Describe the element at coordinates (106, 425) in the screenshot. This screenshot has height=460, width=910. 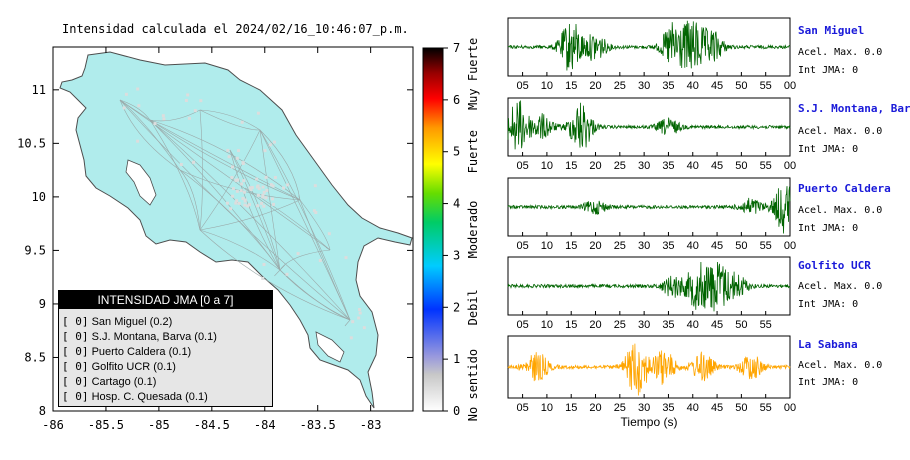
I see `map-x-tick-label: -85.5` at that location.